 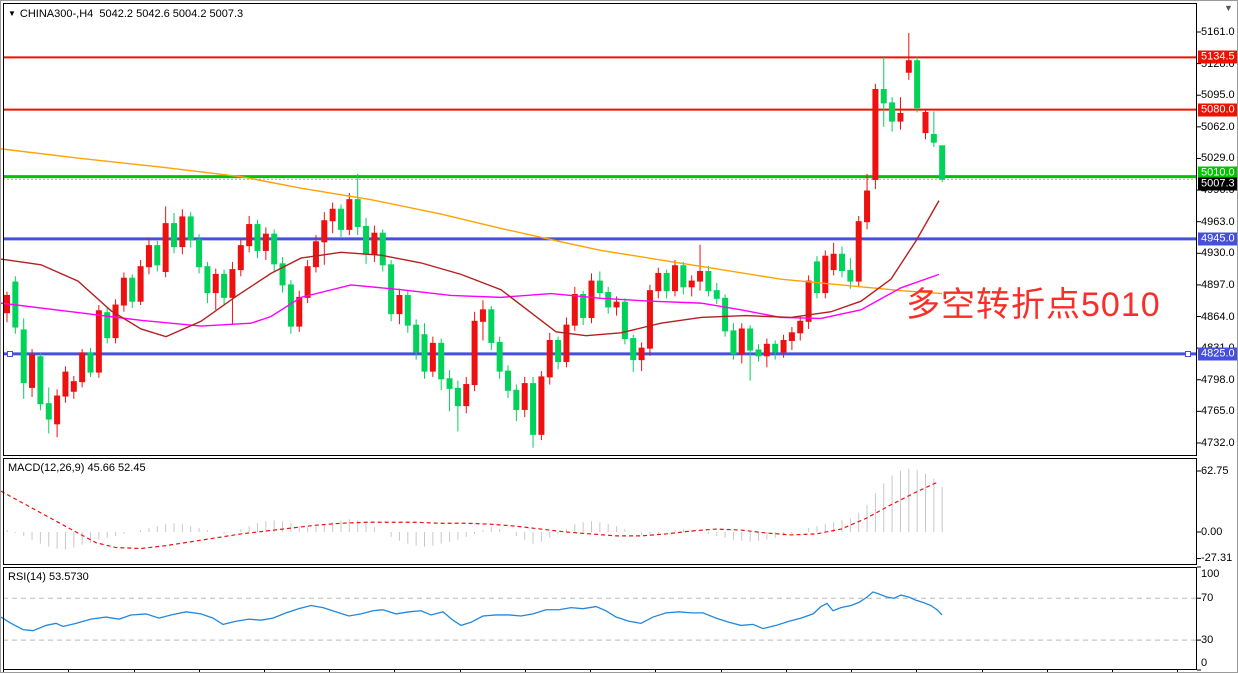 I want to click on rsi-tick-label: 0, so click(x=1204, y=663).